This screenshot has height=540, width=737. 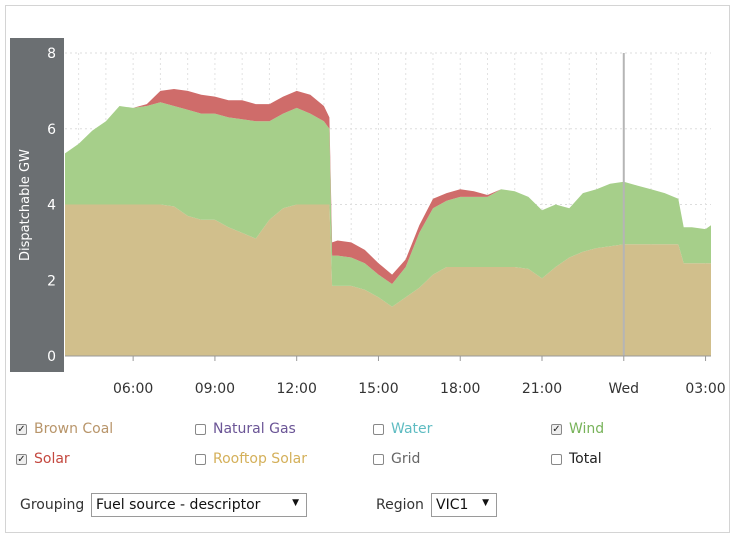 I want to click on legend-item-natural-gas: Natural Gas, so click(x=245, y=429).